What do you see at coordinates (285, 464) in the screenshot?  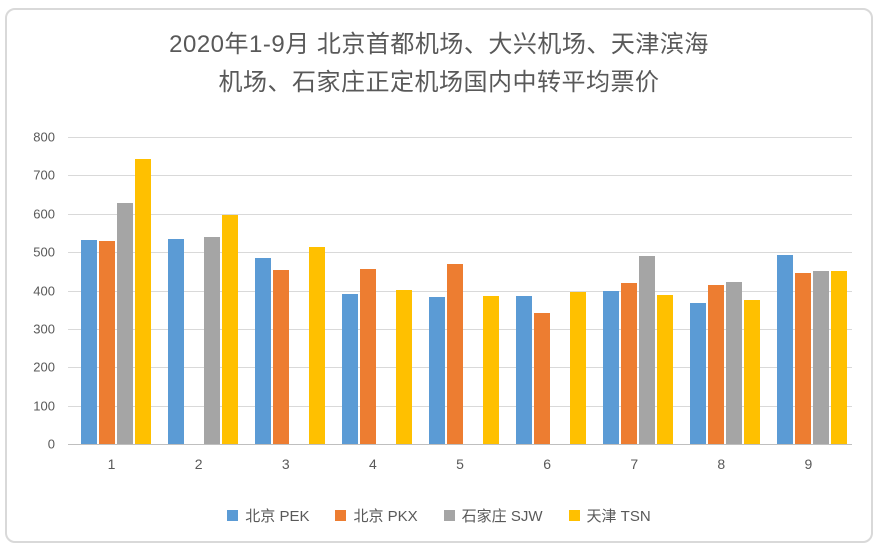 I see `x-tick-label-3: 3` at bounding box center [285, 464].